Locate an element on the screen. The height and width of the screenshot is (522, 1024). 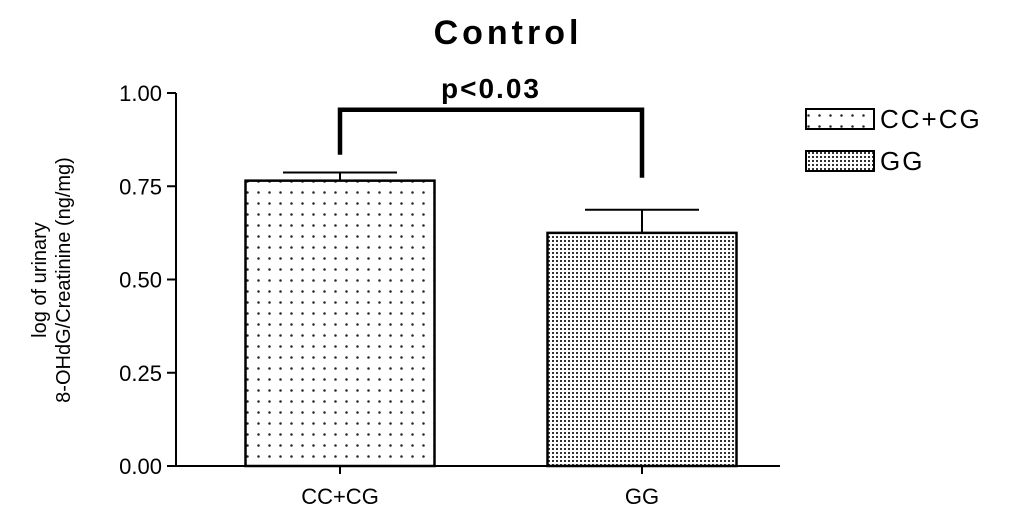
y-axis-label-line2: 8-OHdG/Creatinine (ng/mg) is located at coordinates (64, 280).